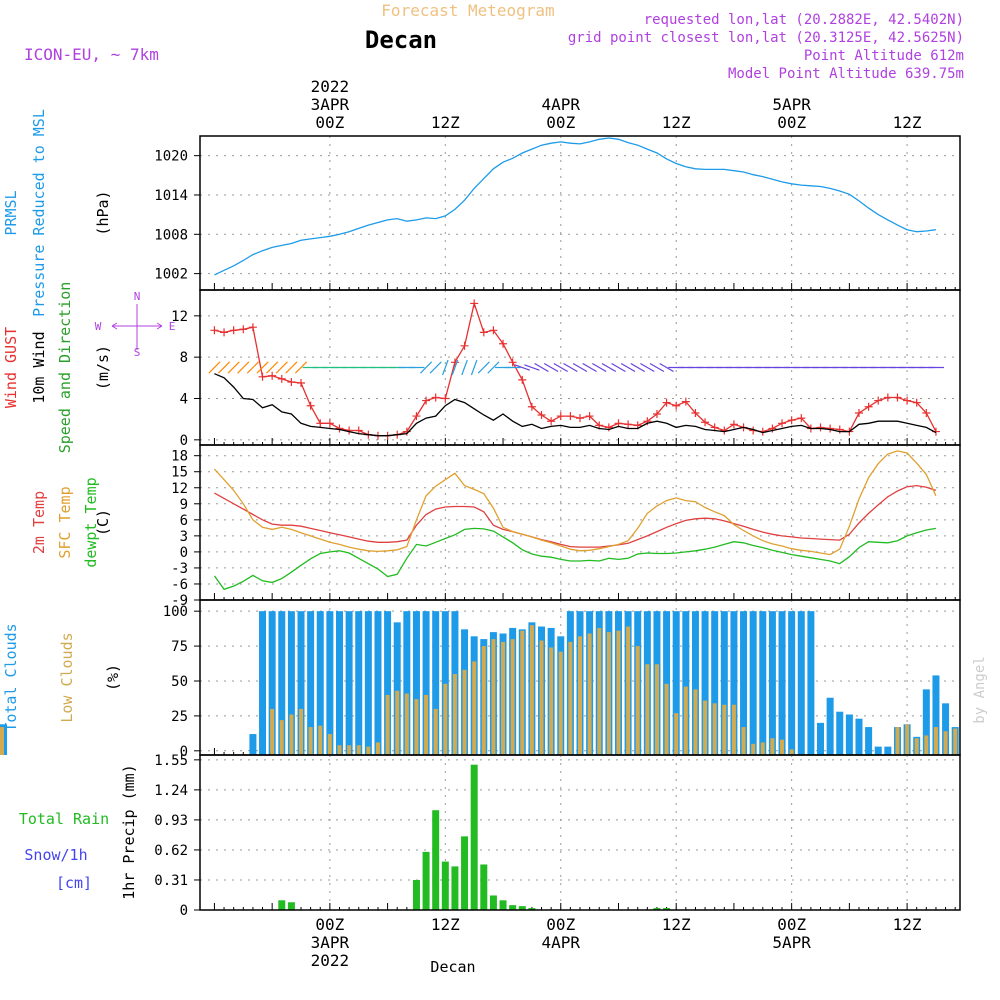 The width and height of the screenshot is (1000, 1000). What do you see at coordinates (175, 612) in the screenshot?
I see `y-tick-label: 100` at bounding box center [175, 612].